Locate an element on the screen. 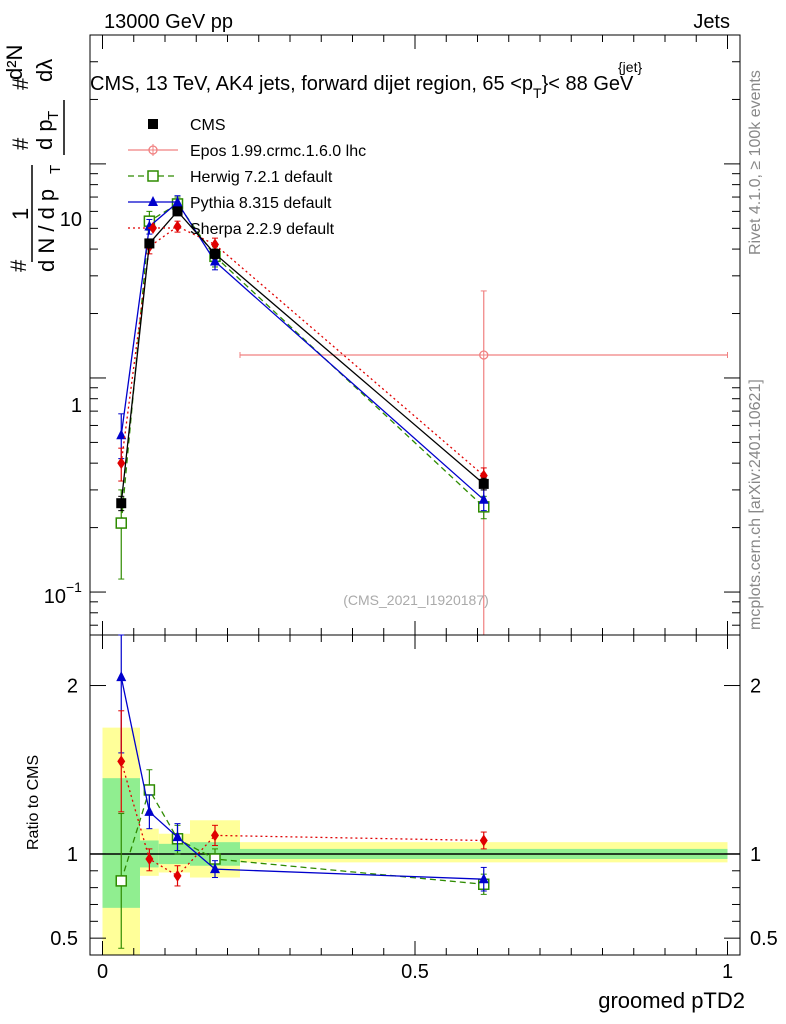 The width and height of the screenshot is (786, 1024). legend-label: Pythia 8.315 default is located at coordinates (261, 203).